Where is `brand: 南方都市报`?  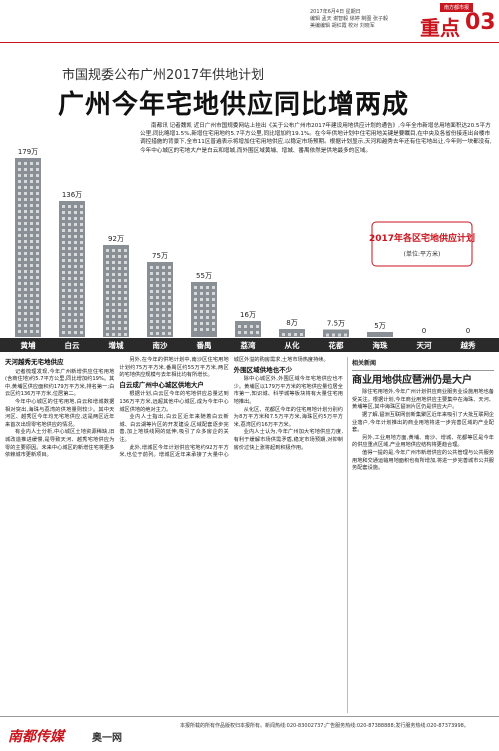 brand: 南方都市报 is located at coordinates (457, 7).